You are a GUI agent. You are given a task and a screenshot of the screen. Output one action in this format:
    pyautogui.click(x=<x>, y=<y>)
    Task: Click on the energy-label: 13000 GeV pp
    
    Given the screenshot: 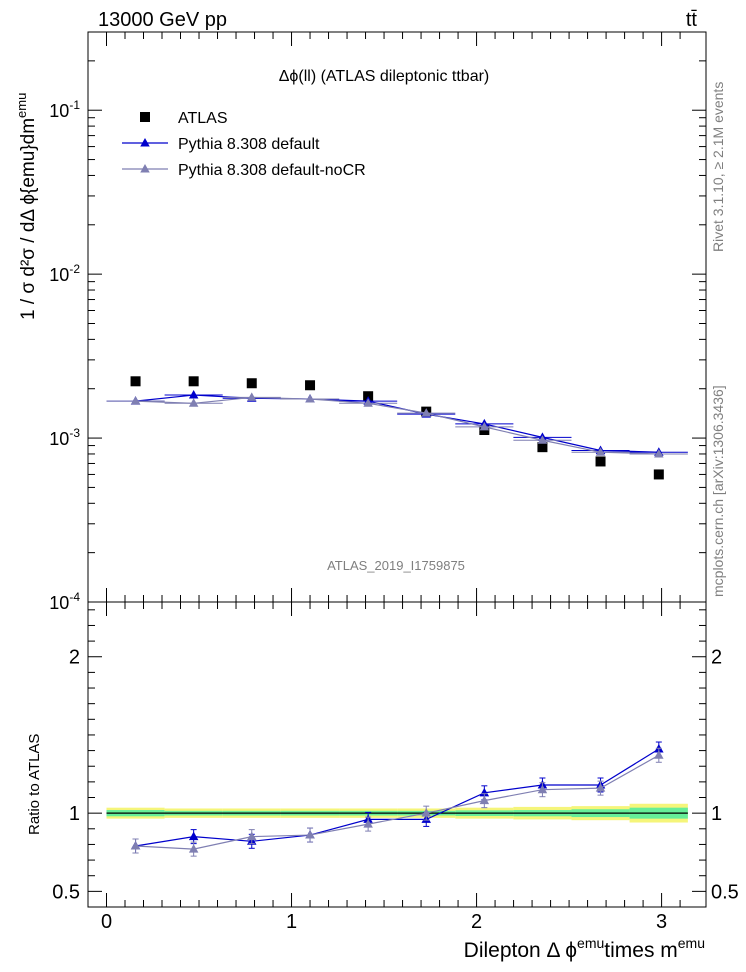 What is the action you would take?
    pyautogui.click(x=162, y=20)
    